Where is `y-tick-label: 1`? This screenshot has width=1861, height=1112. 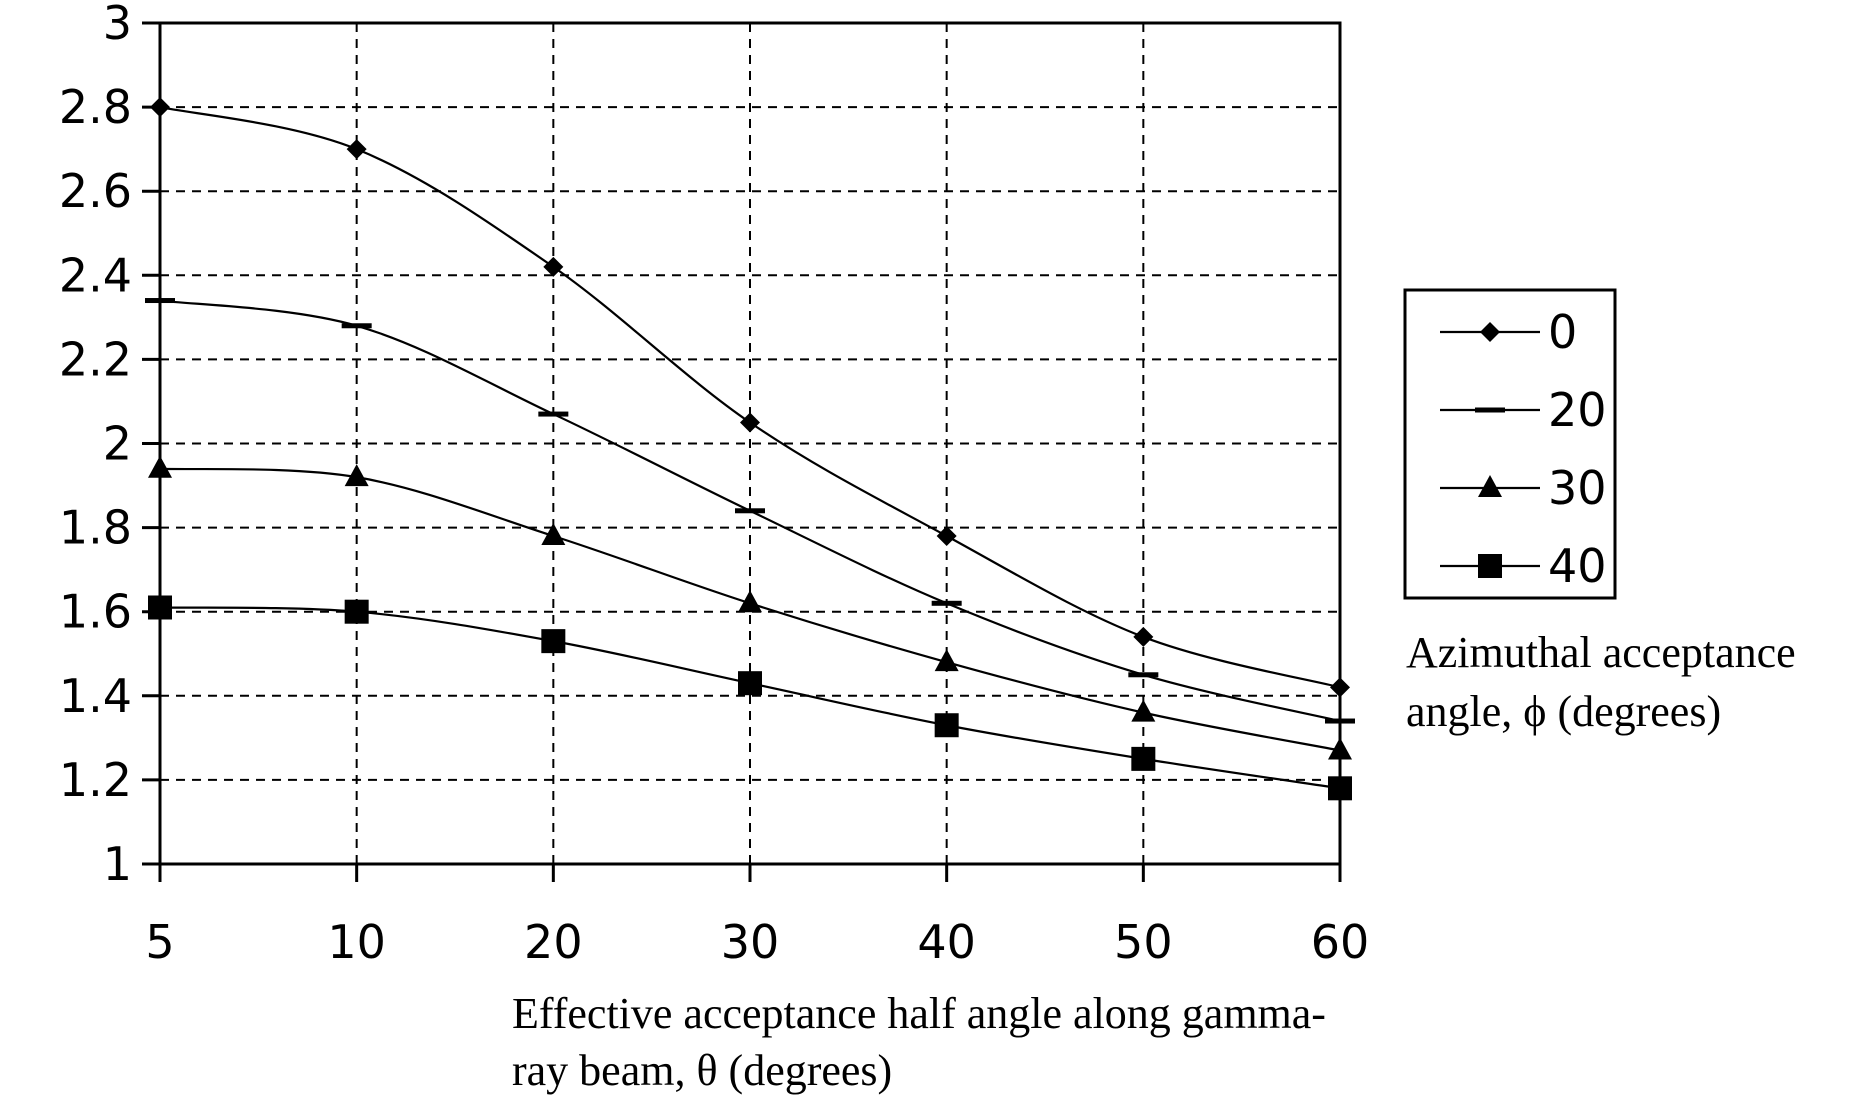 y-tick-label: 1 is located at coordinates (117, 864).